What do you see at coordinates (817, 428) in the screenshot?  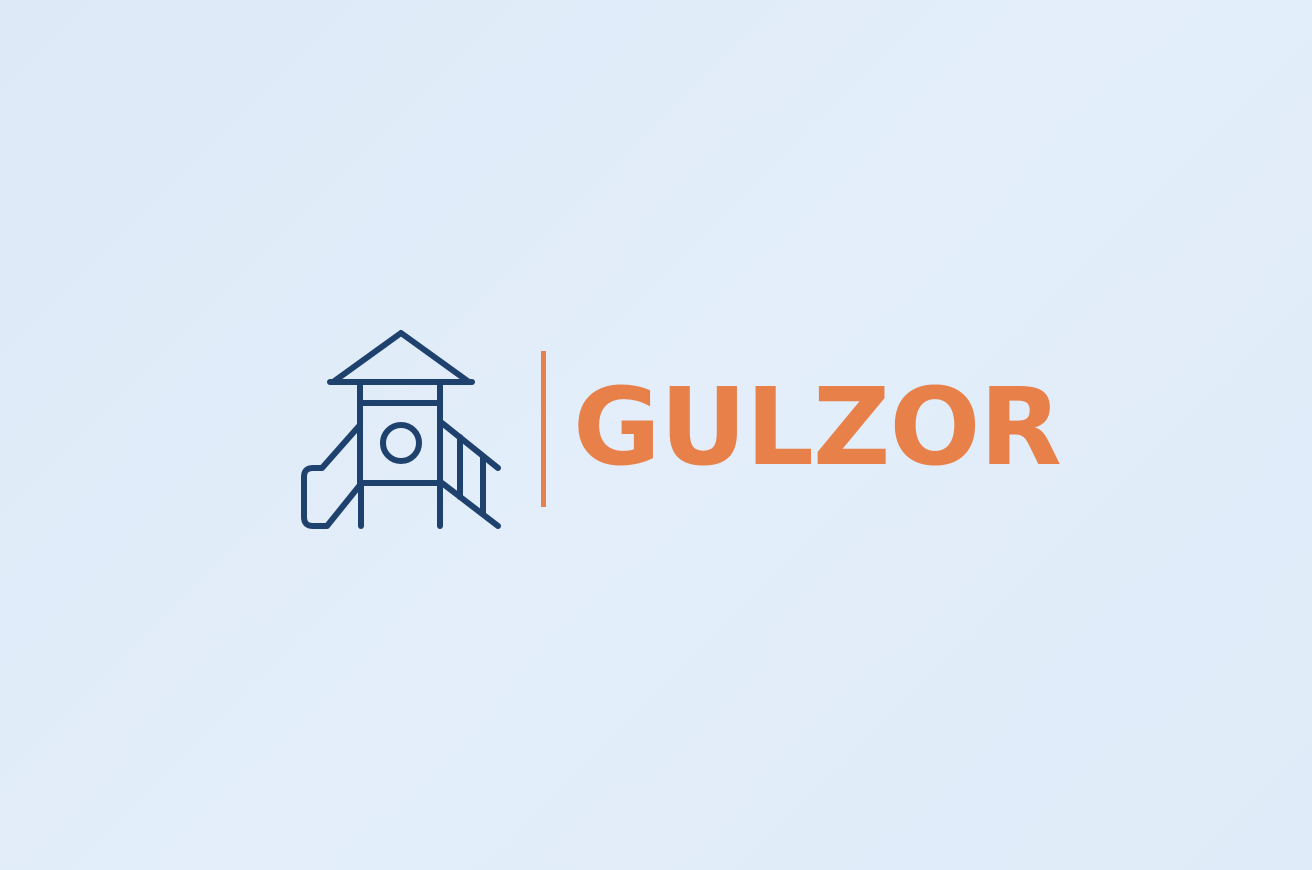 I see `brand-name: GULZOR` at bounding box center [817, 428].